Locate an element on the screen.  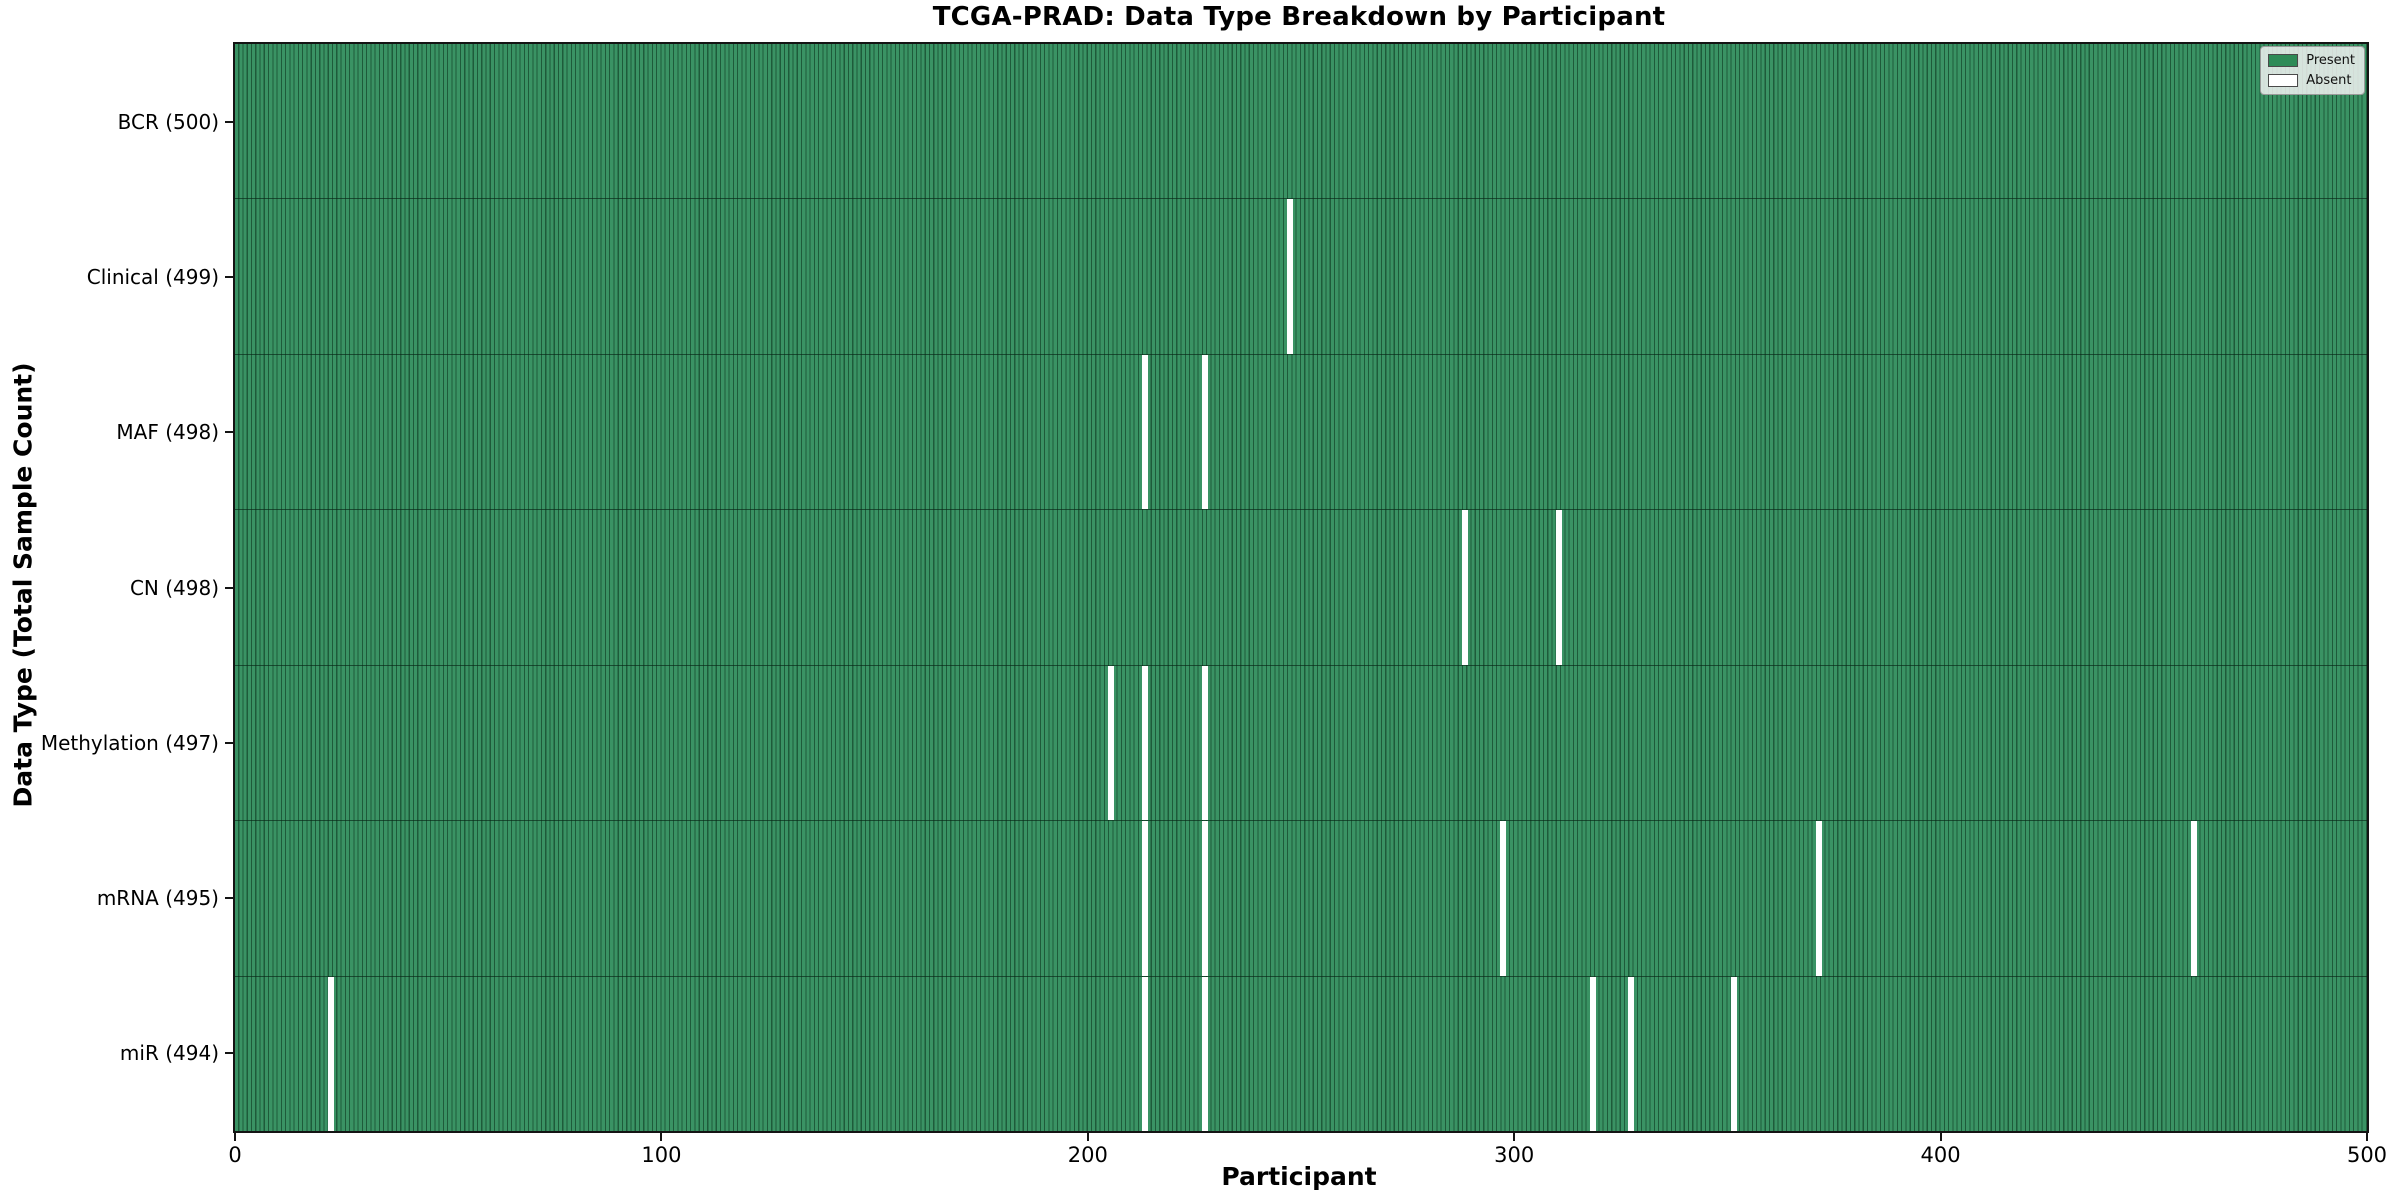
row-mrna is located at coordinates (1301, 899).